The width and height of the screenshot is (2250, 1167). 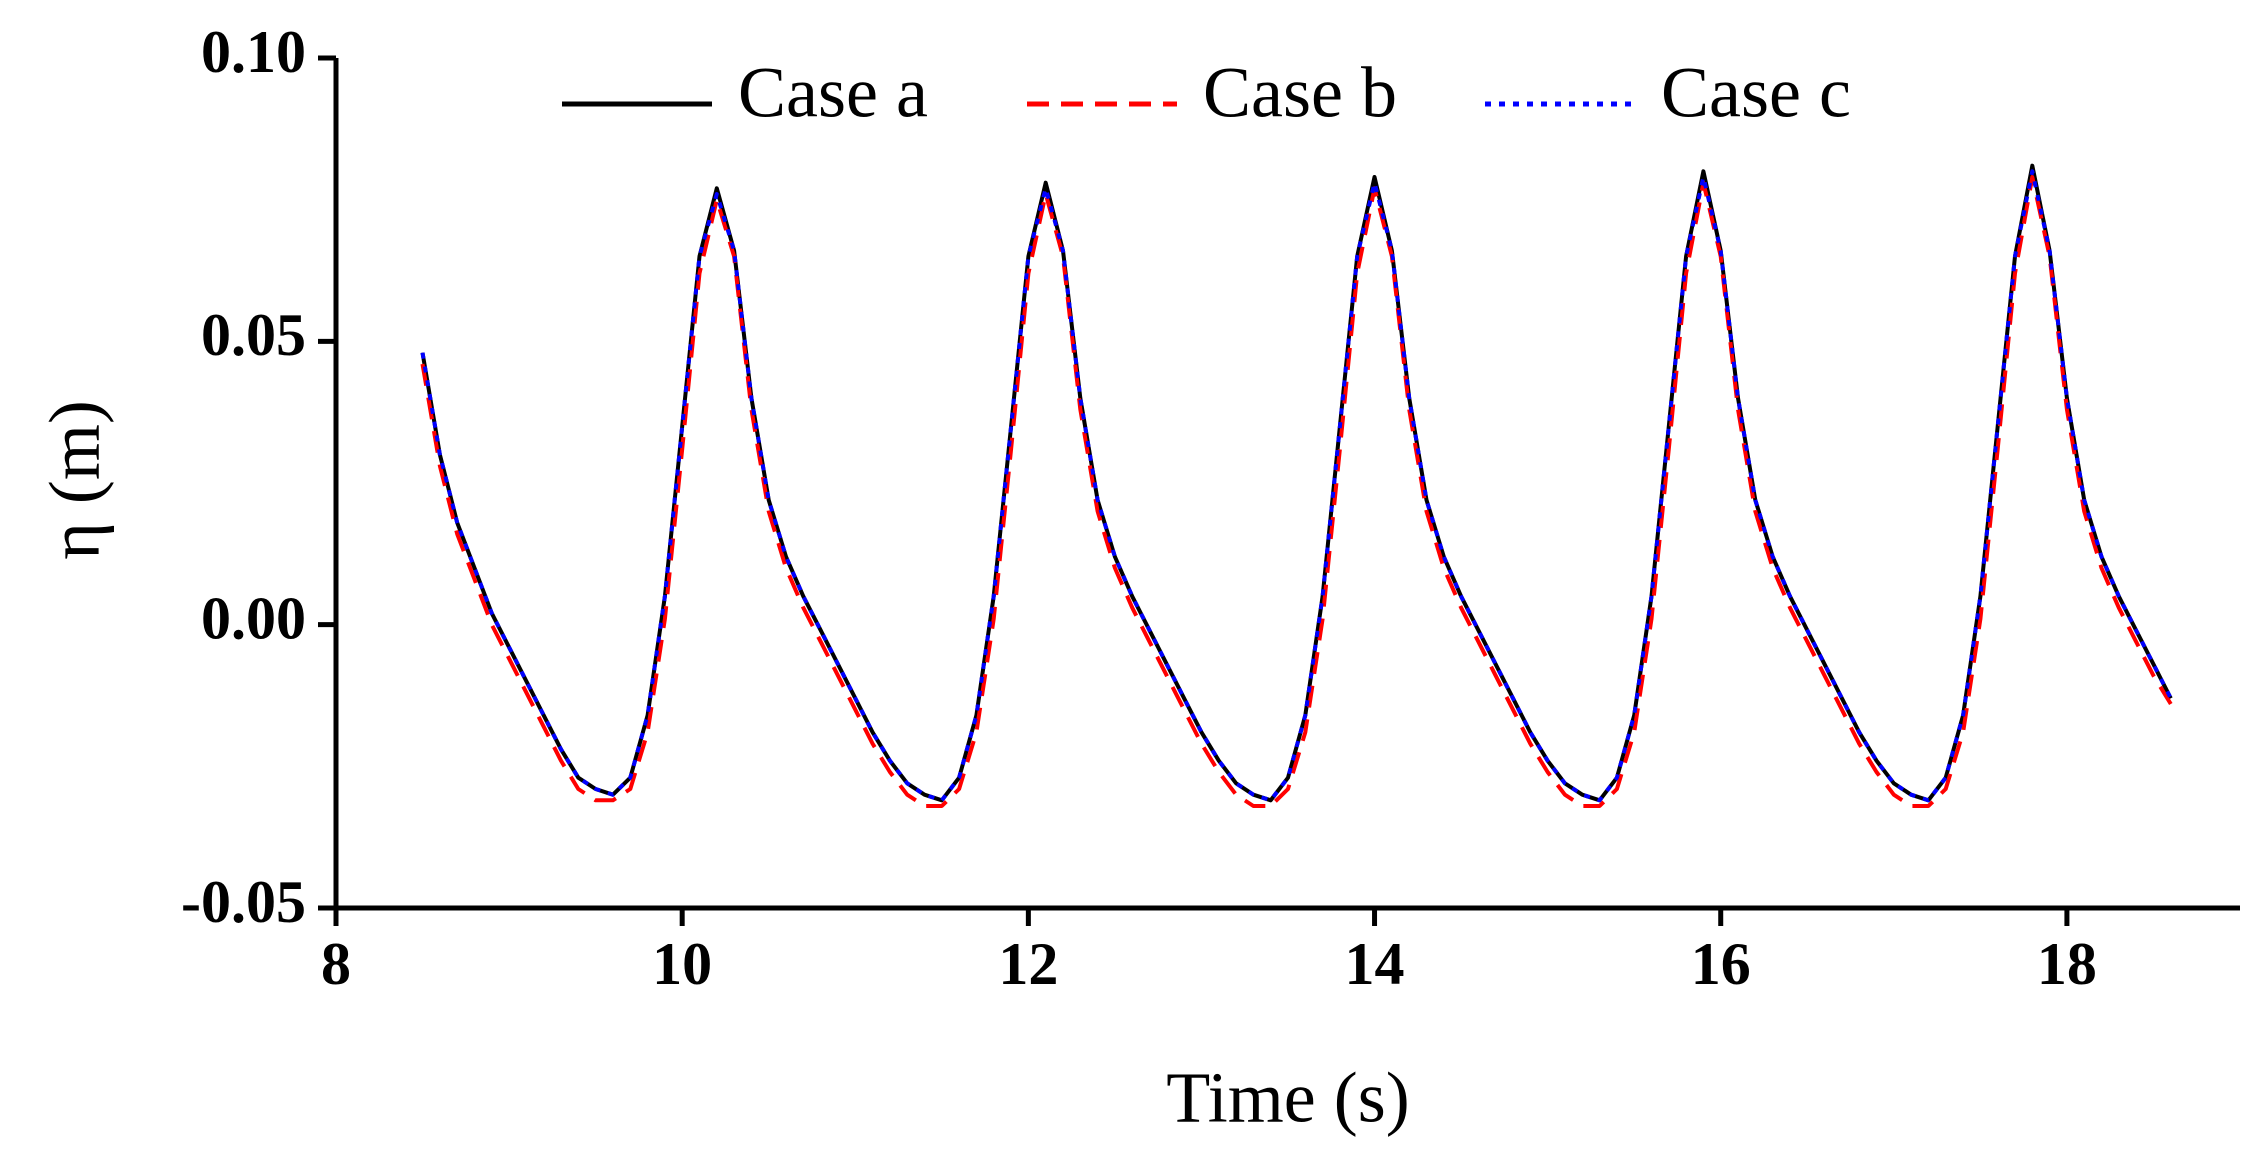 I want to click on y-tick-label: -0.05, so click(x=243, y=902).